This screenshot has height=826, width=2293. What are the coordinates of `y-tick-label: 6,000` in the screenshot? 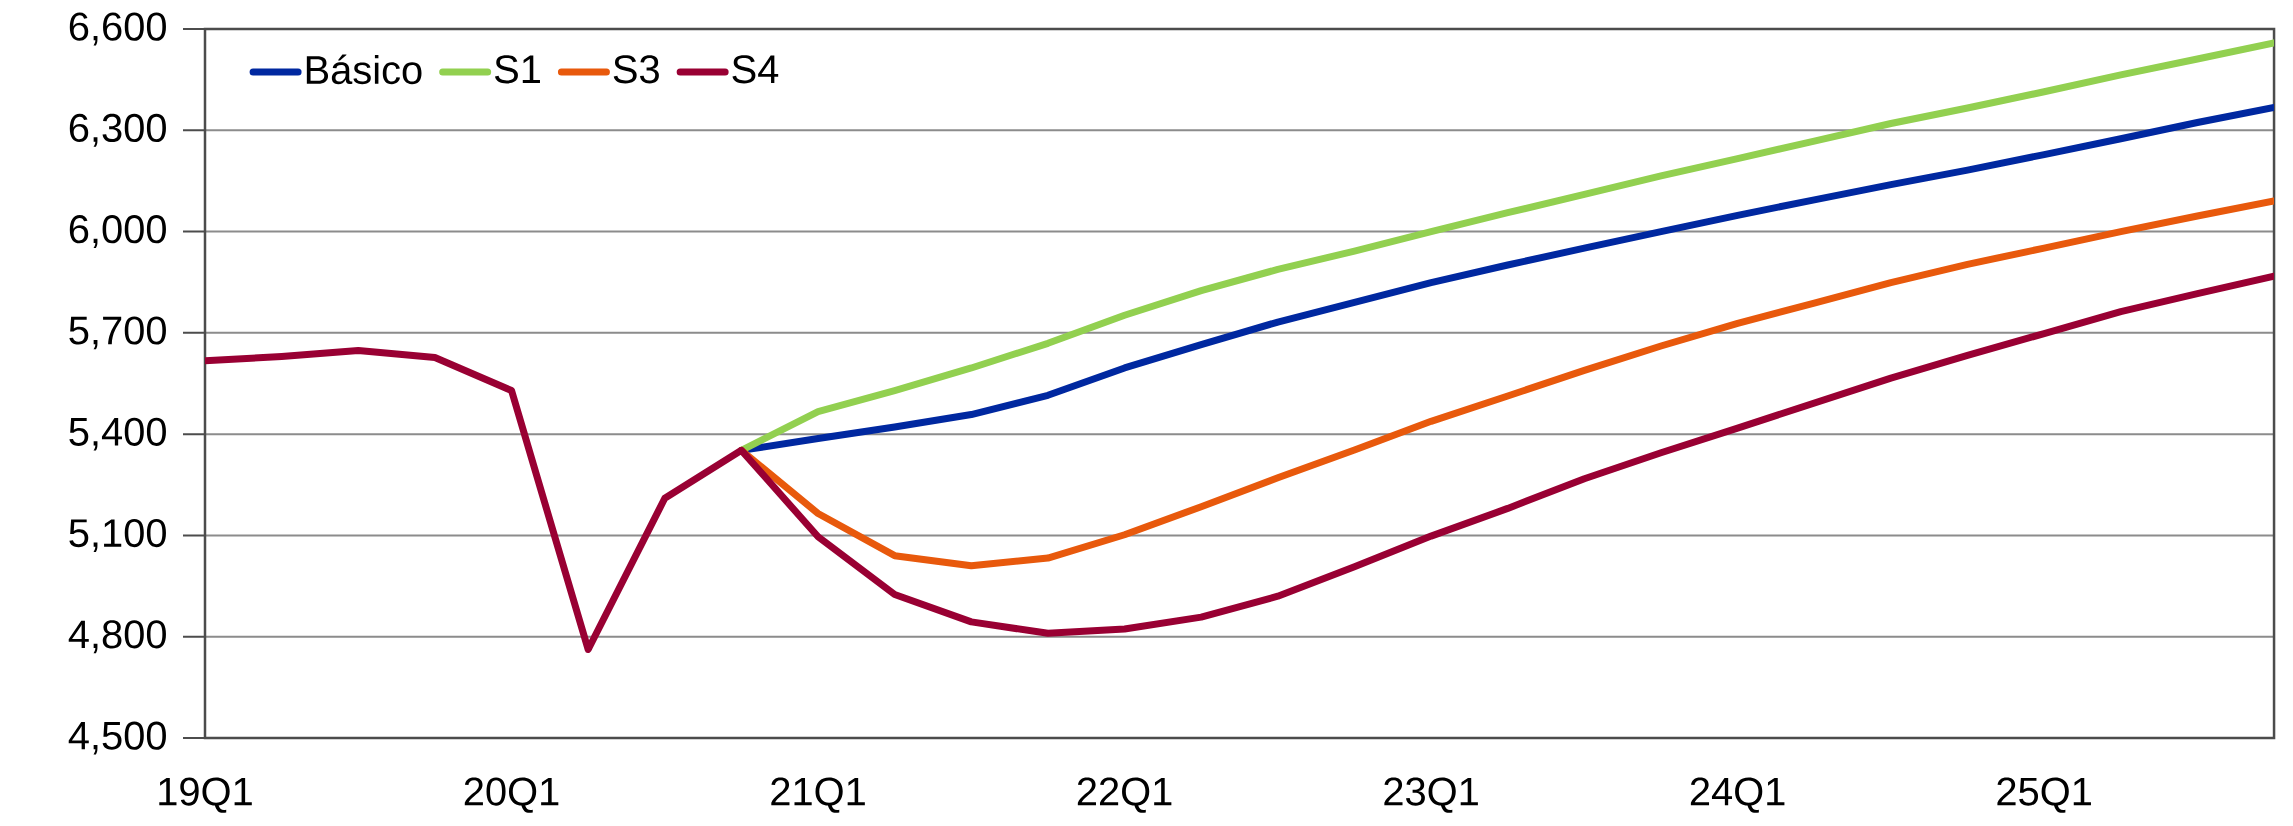 It's located at (117, 232).